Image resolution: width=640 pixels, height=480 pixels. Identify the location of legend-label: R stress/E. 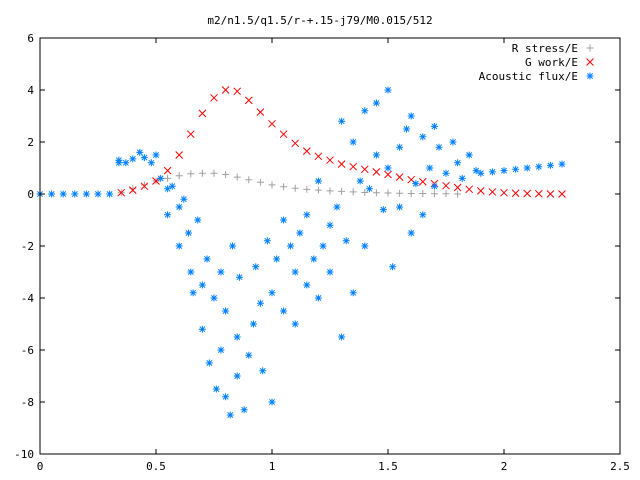
(545, 48).